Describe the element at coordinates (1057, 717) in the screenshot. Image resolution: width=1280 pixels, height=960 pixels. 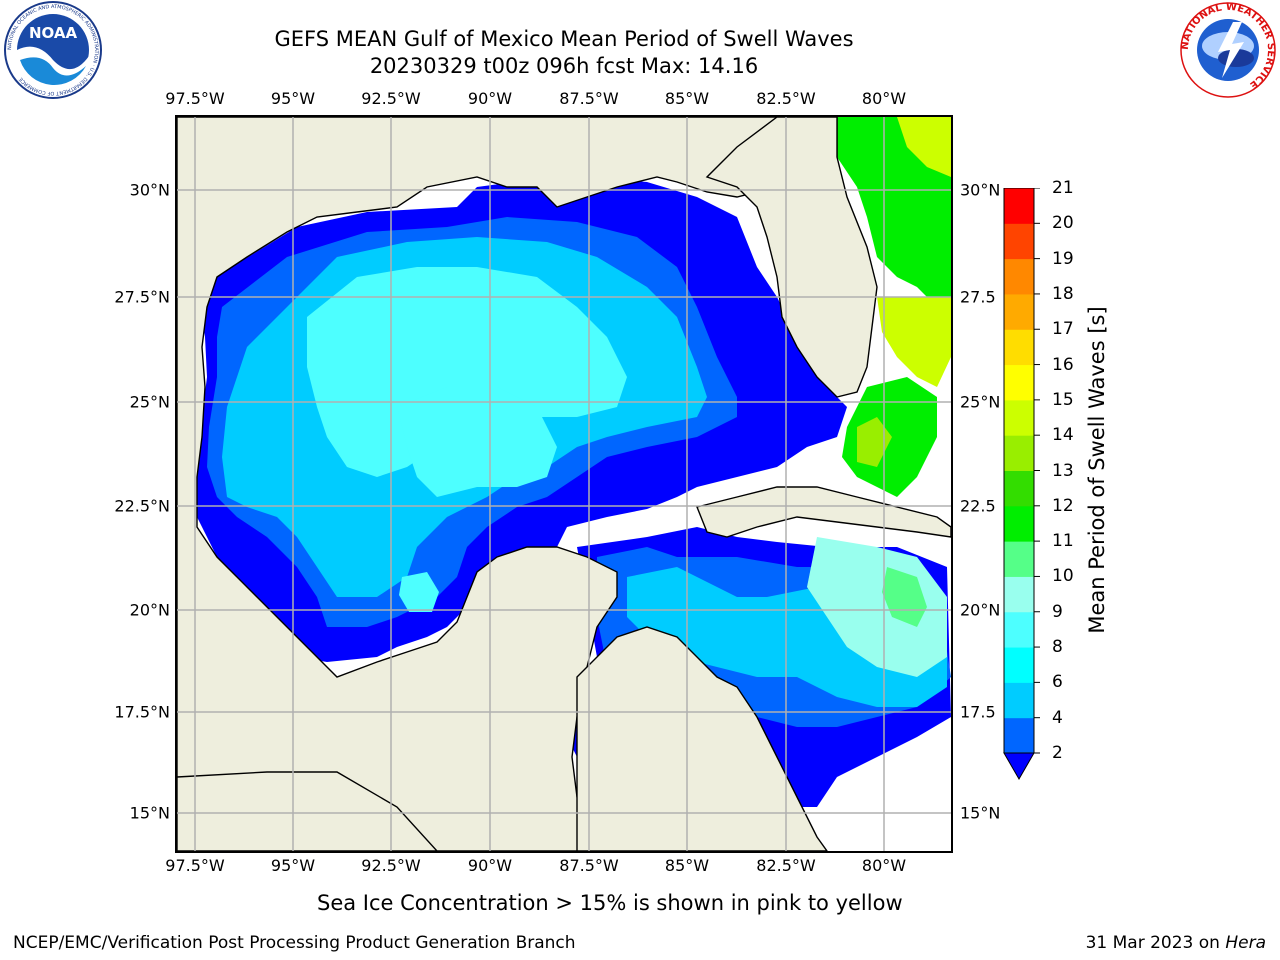
I see `colorbar-tick-label: 4` at that location.